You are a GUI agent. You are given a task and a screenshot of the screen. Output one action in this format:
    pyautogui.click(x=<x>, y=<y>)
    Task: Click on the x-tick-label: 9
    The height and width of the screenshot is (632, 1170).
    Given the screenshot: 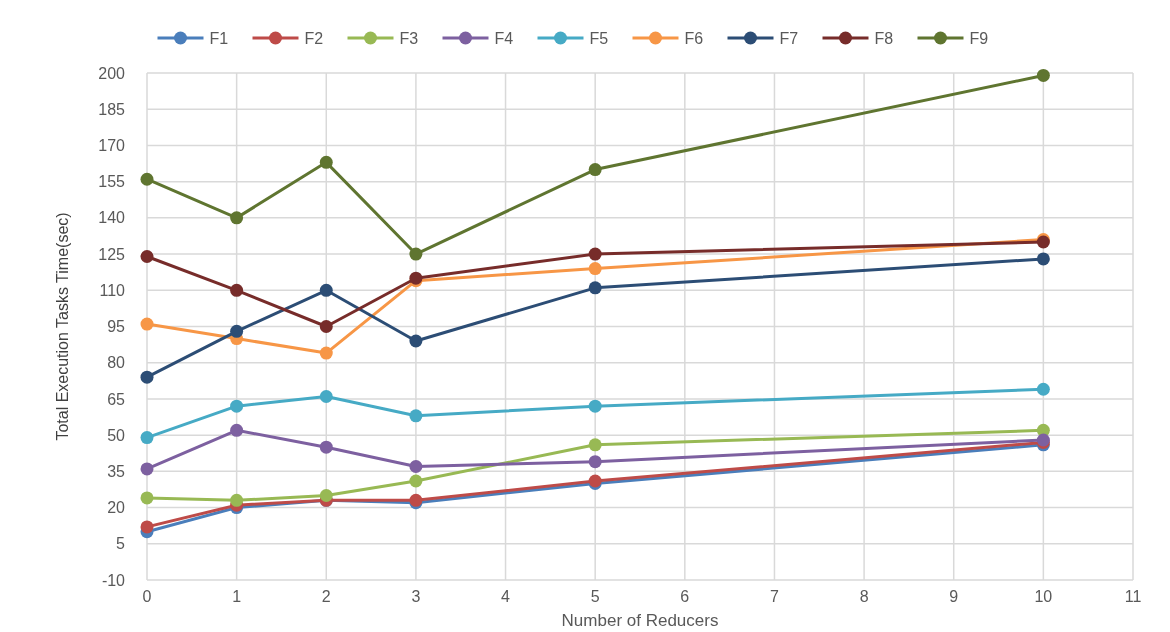 What is the action you would take?
    pyautogui.click(x=954, y=596)
    